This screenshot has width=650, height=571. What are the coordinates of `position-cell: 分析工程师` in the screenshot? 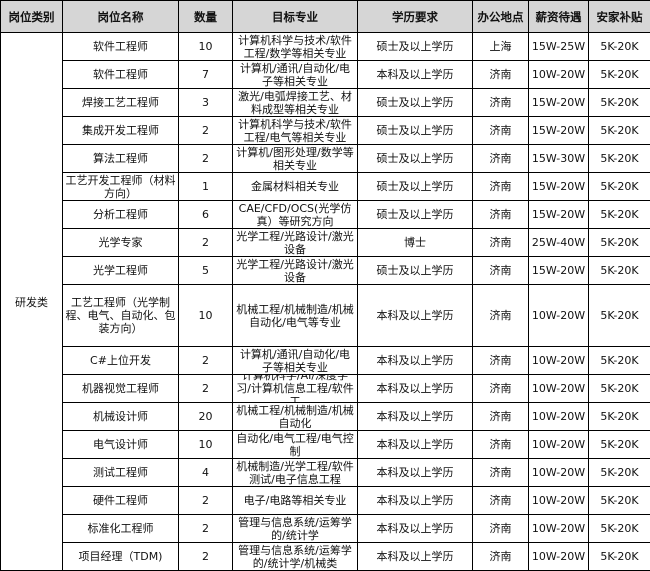 It's located at (121, 215).